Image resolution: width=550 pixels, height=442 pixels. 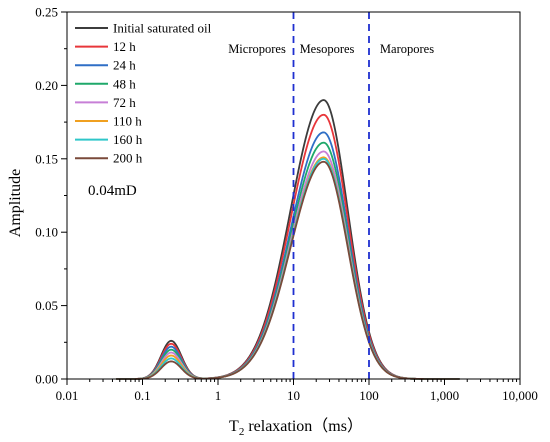 I want to click on legend-label-6: 160 h, so click(x=128, y=139).